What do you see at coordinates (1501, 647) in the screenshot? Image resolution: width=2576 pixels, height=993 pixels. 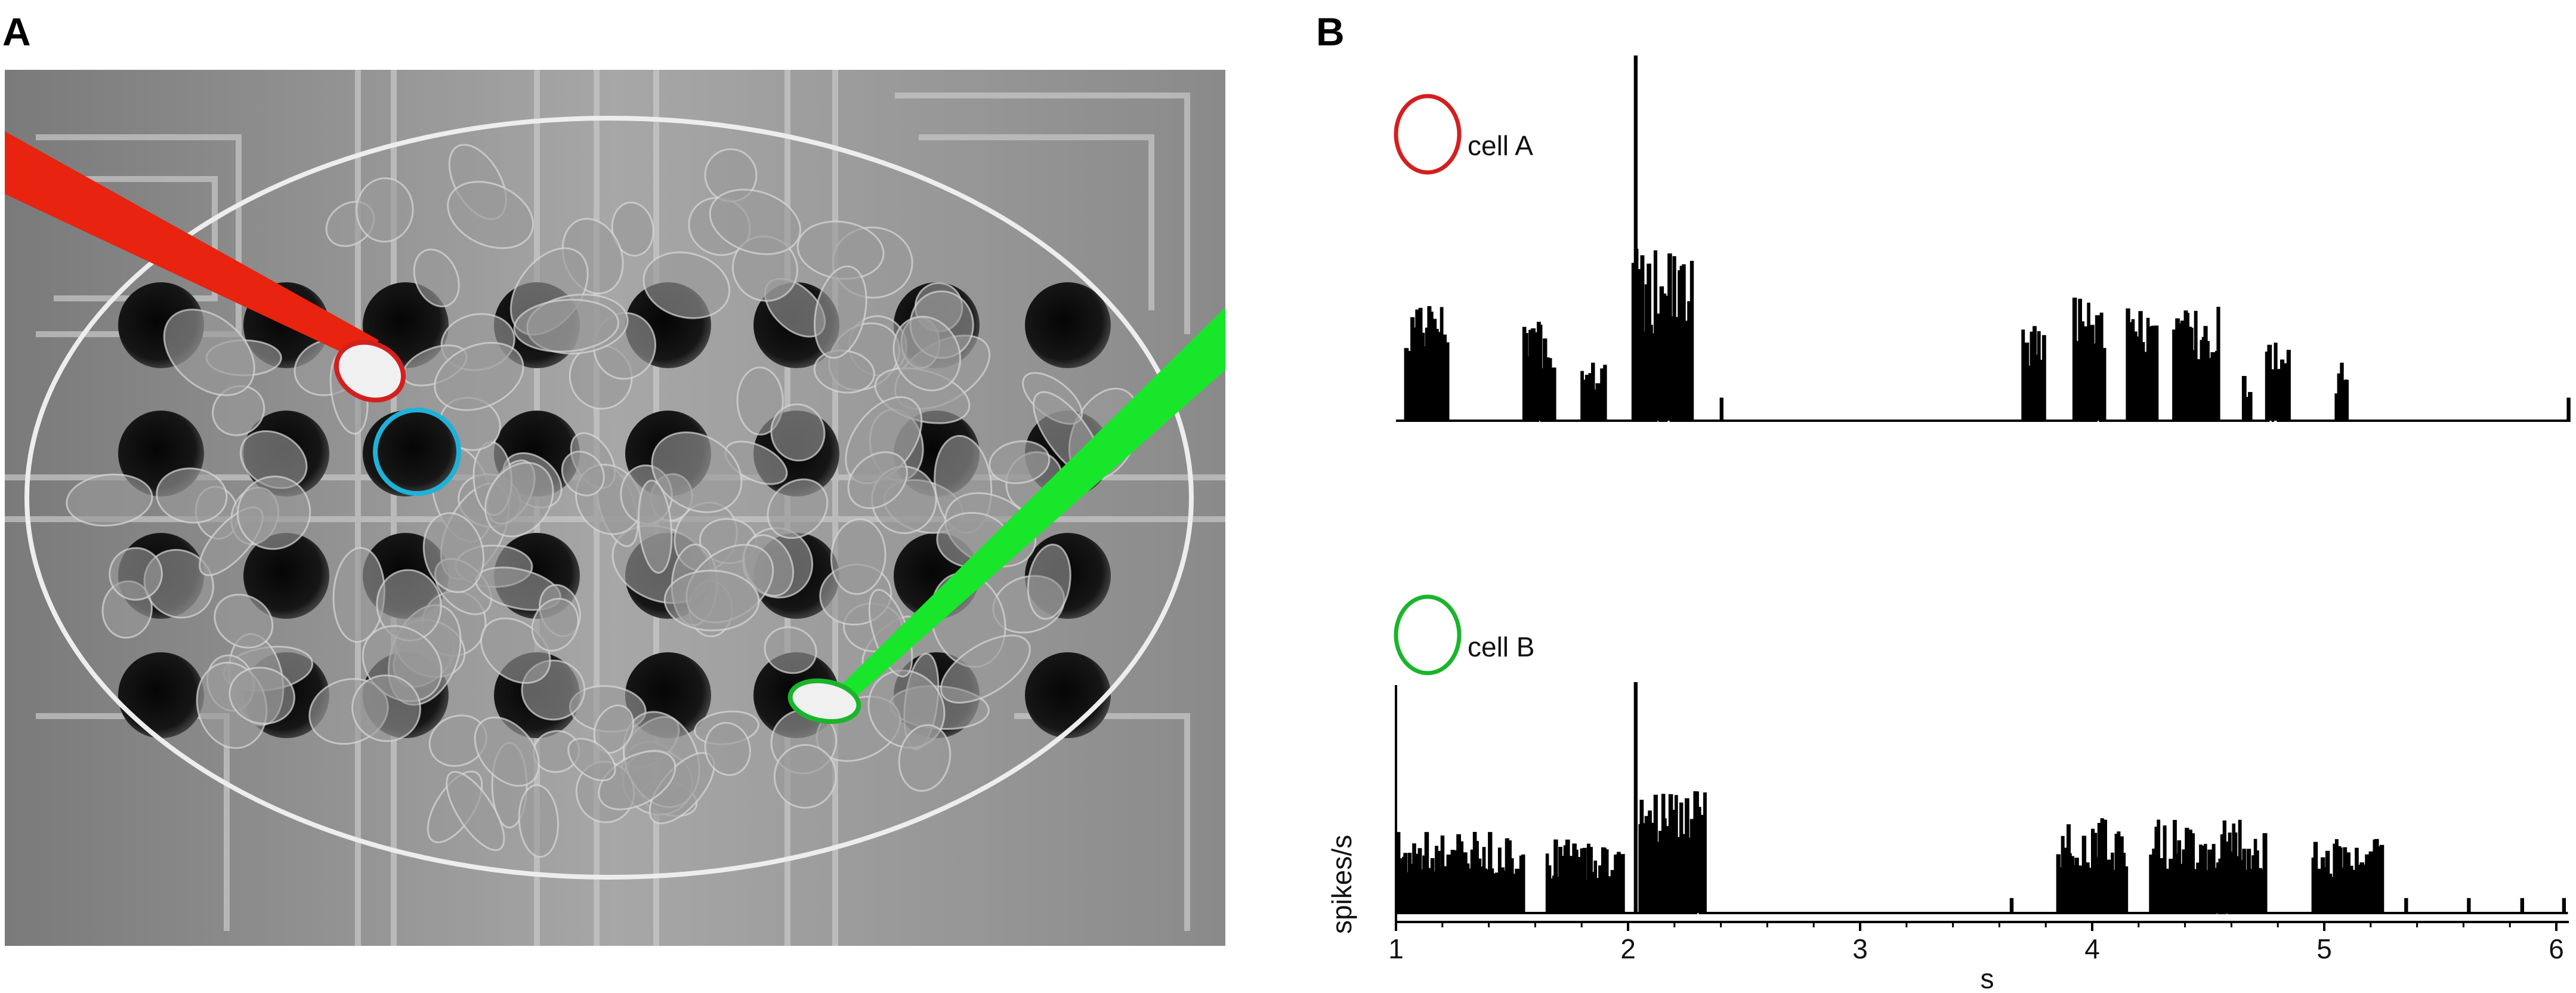 I see `cell-b-label: cell B` at bounding box center [1501, 647].